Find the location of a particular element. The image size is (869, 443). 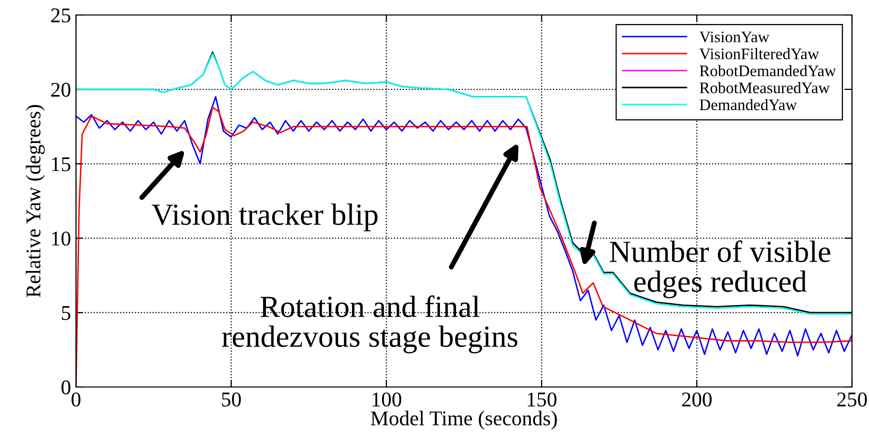

annotation: Vision tracker blip is located at coordinates (265, 218).